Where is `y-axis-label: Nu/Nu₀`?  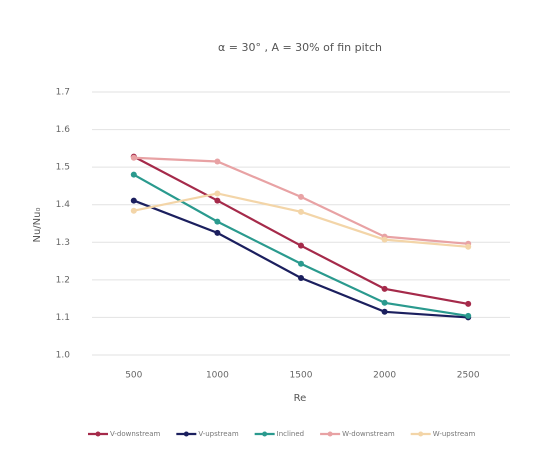
y-axis-label: Nu/Nu₀ is located at coordinates (37, 224).